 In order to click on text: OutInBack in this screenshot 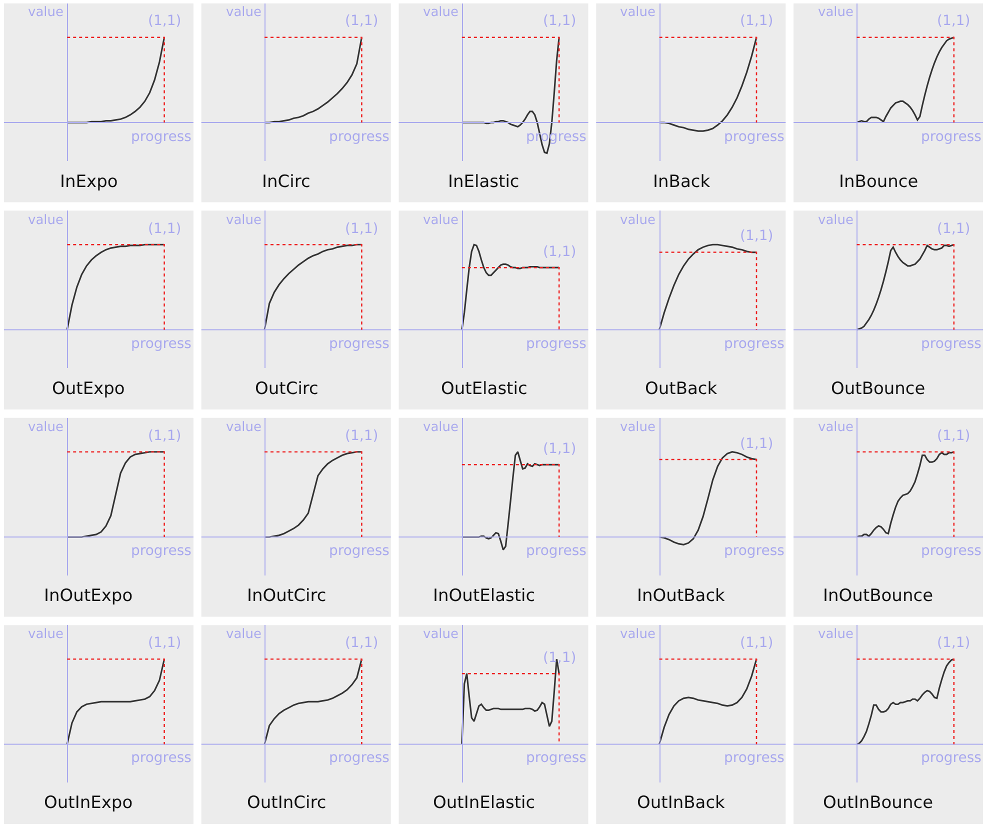, I will do `click(681, 803)`.